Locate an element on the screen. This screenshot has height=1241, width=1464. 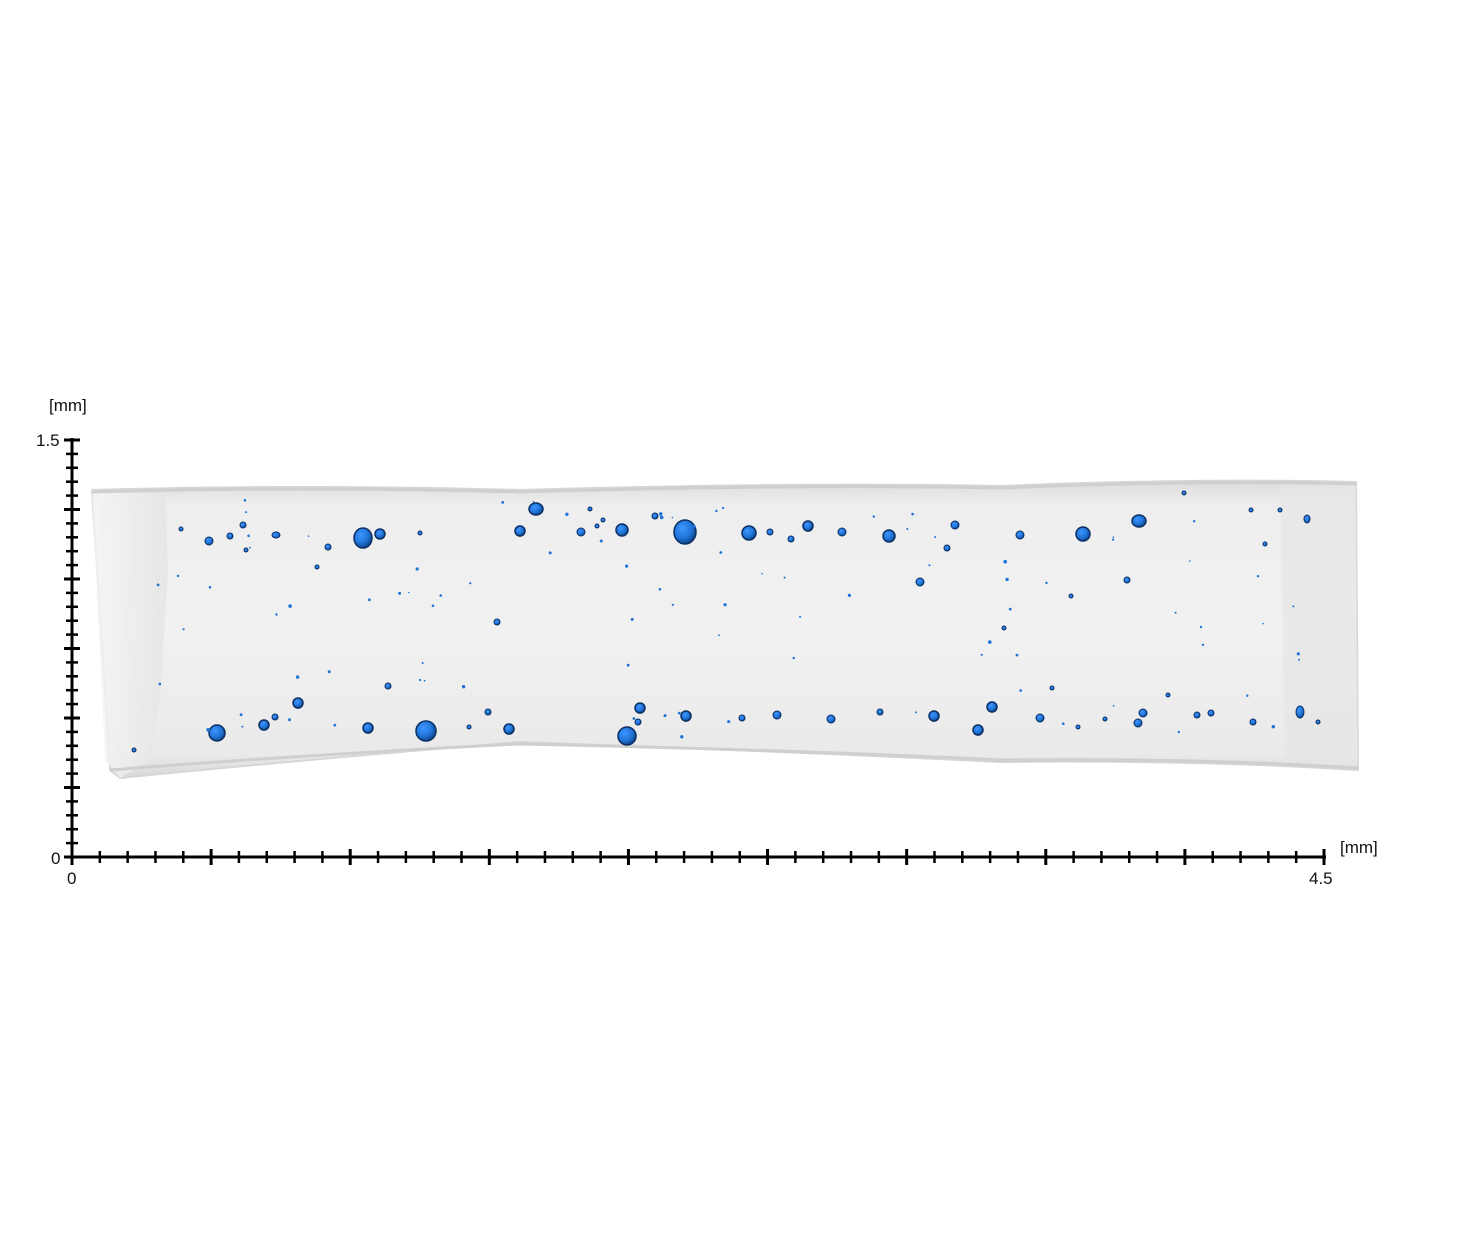
sample-left-face is located at coordinates (130, 634).